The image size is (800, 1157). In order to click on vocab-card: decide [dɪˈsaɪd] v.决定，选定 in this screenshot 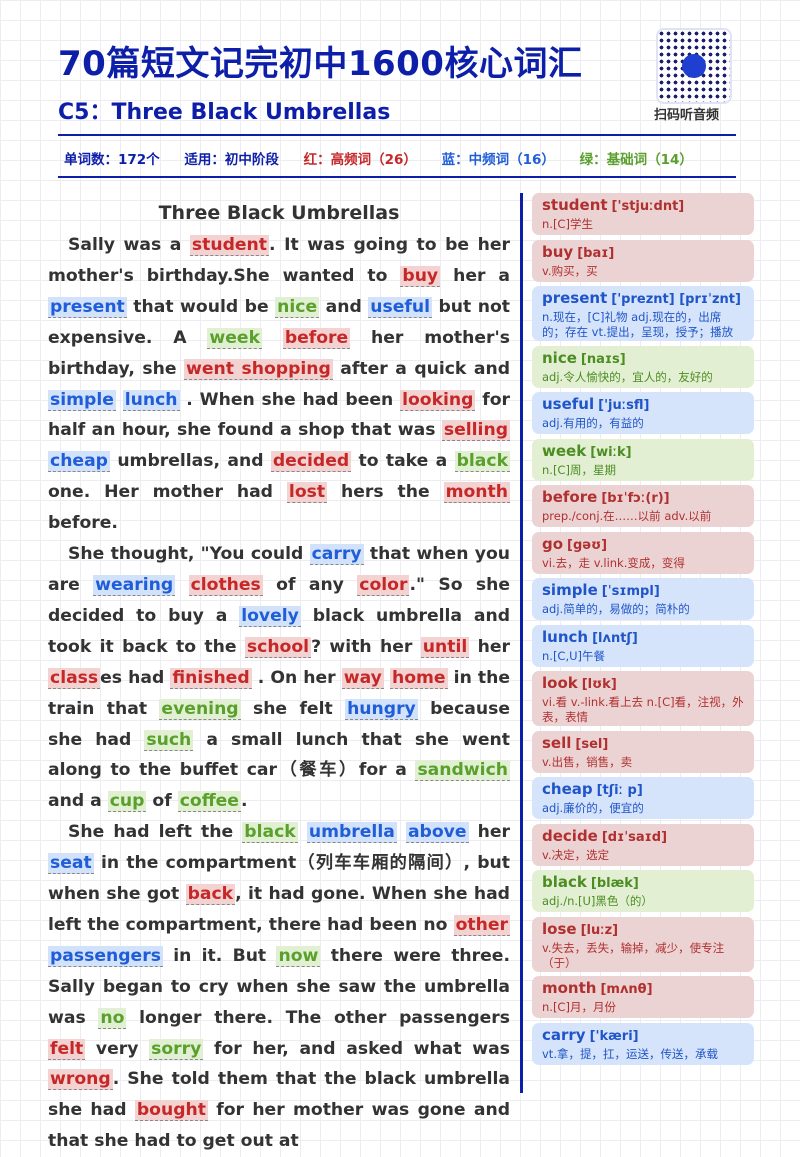, I will do `click(643, 844)`.